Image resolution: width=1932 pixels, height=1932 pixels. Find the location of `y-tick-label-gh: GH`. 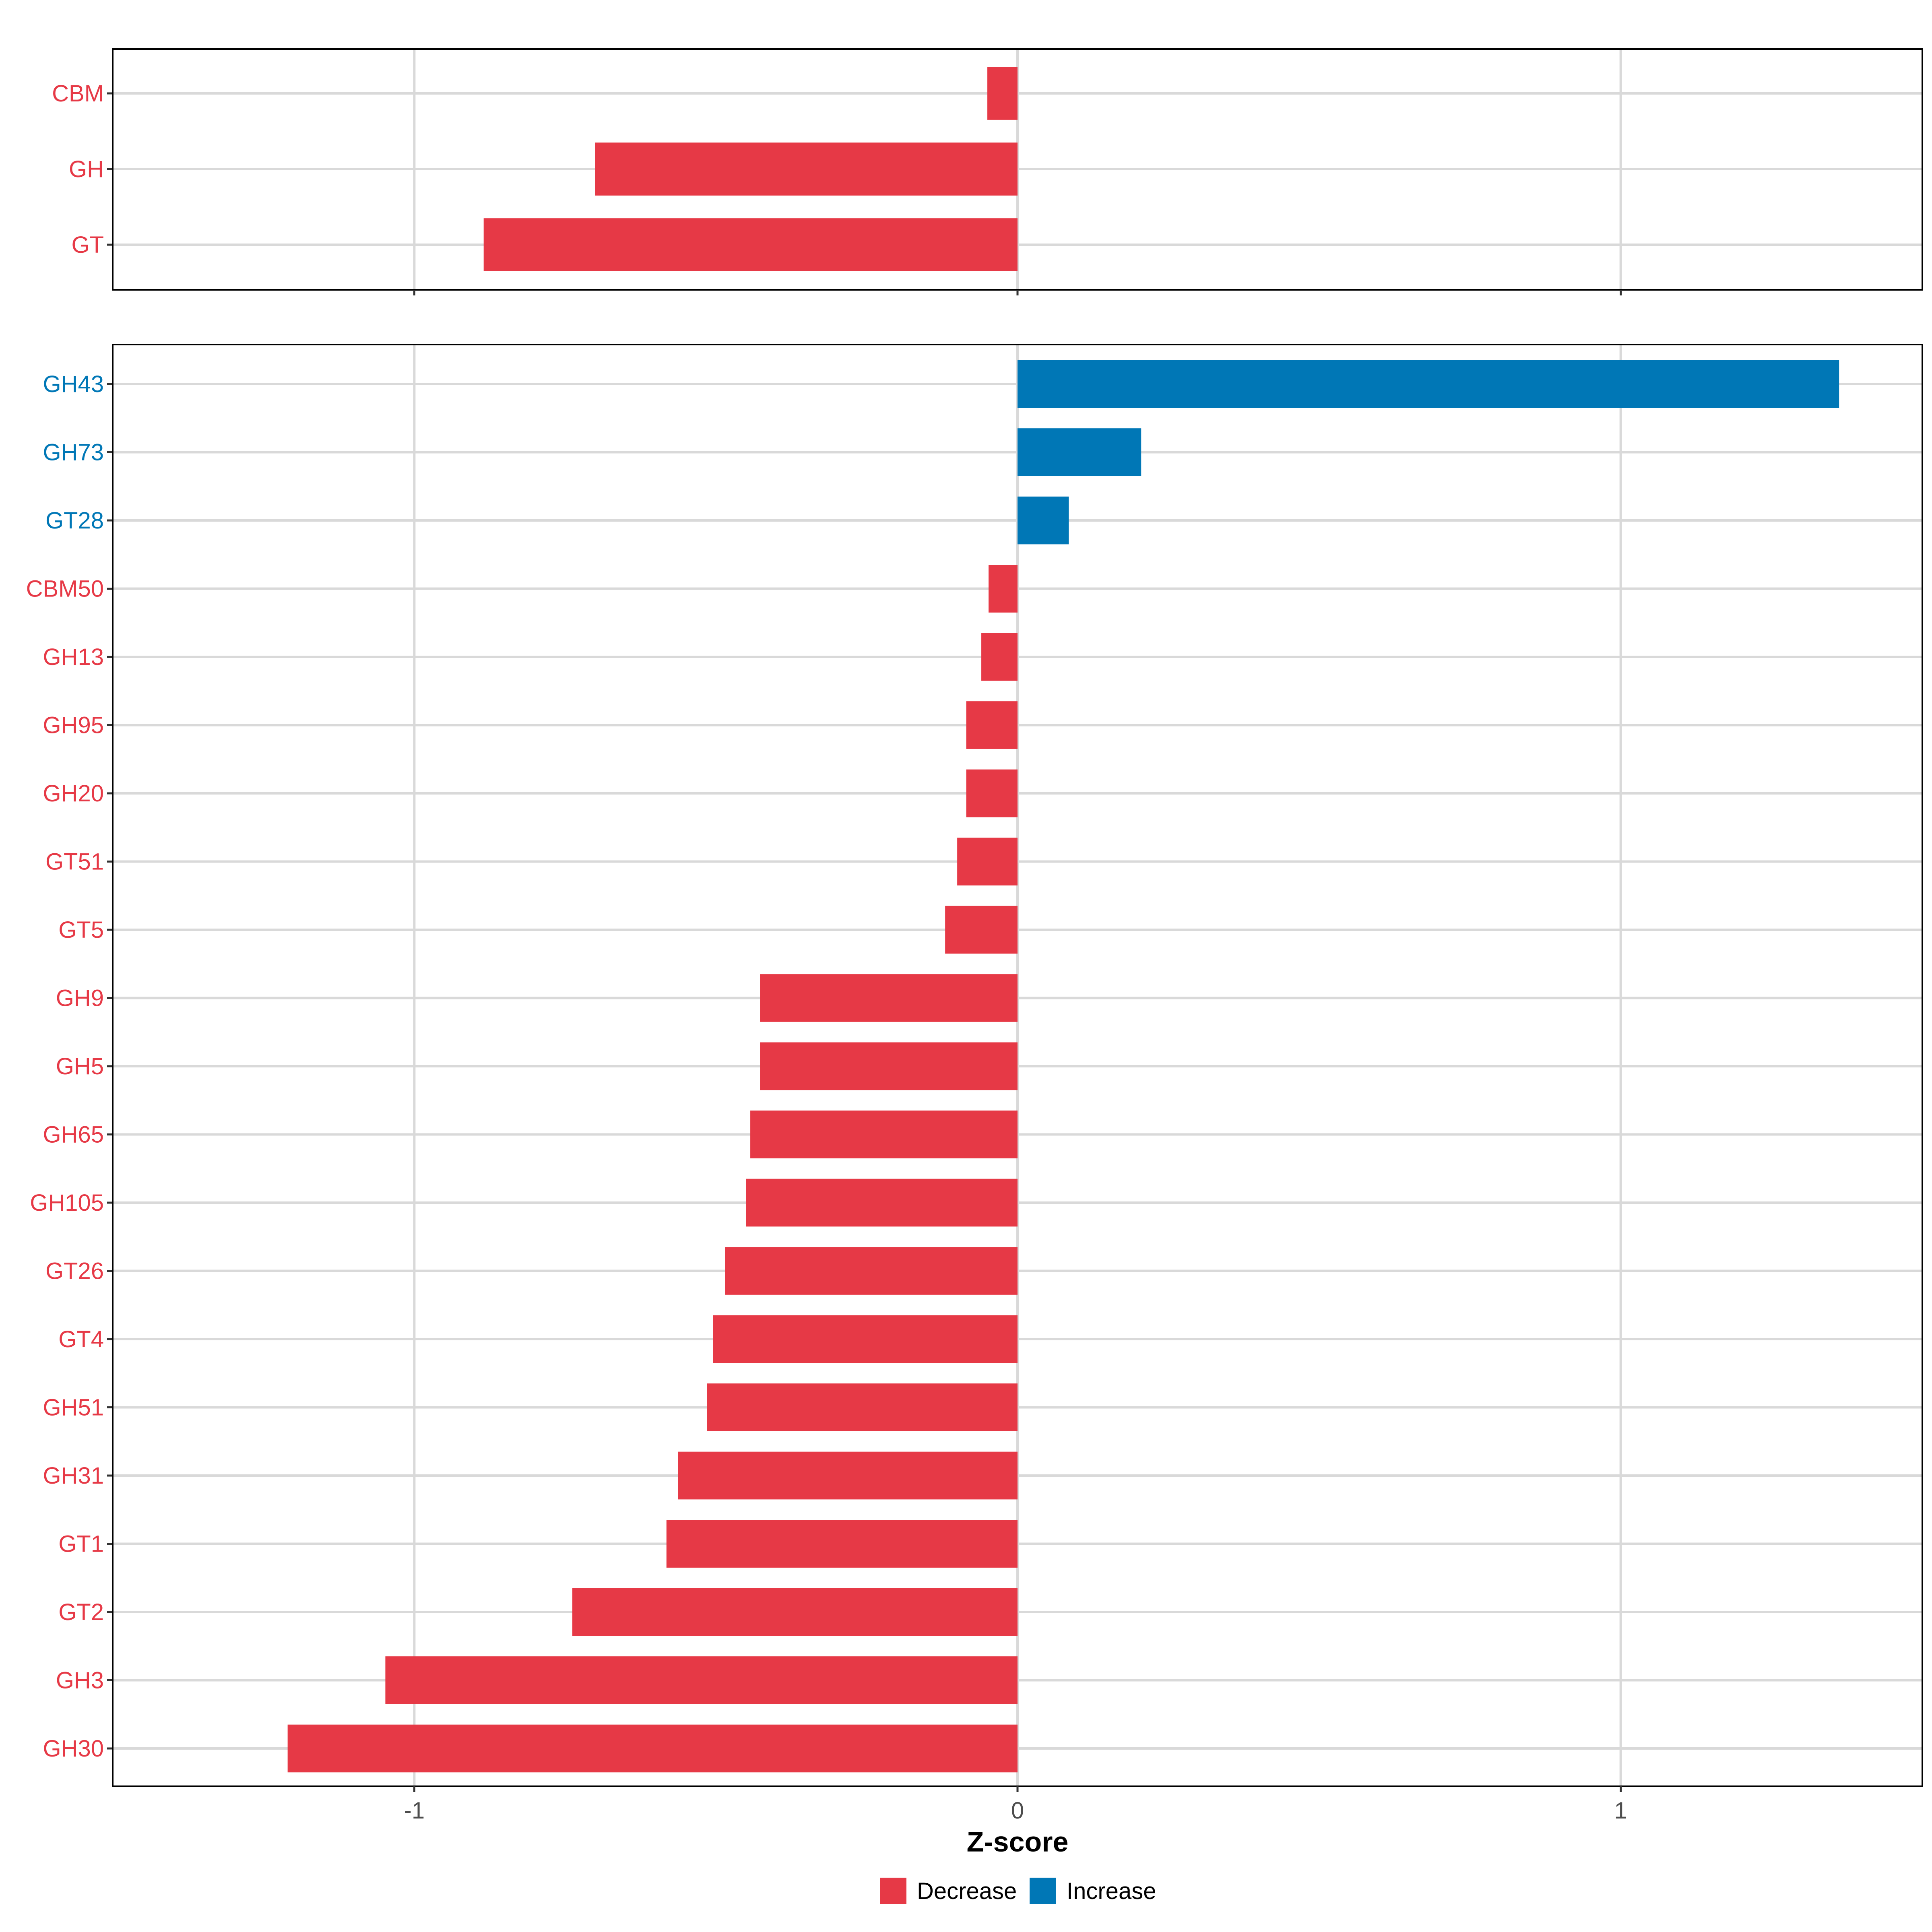

y-tick-label-gh: GH is located at coordinates (86, 169).